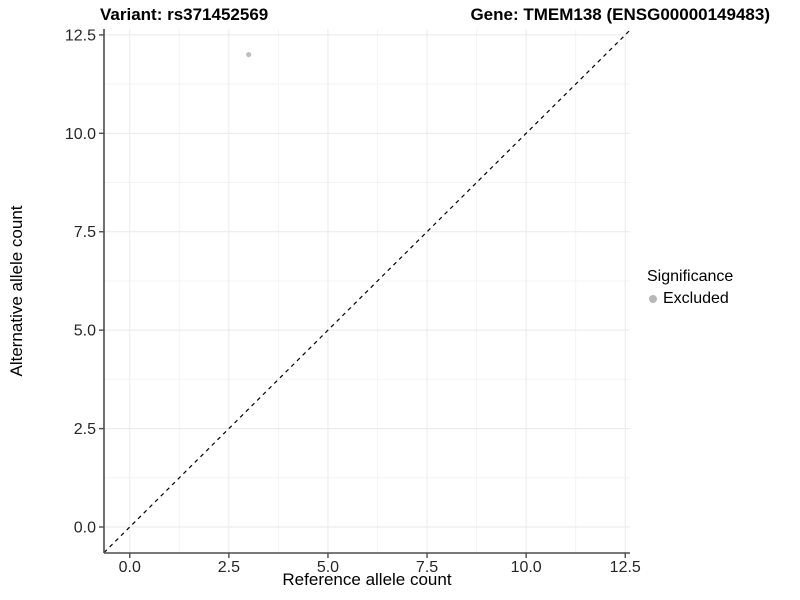  What do you see at coordinates (427, 567) in the screenshot?
I see `x-tick-label: 7.5` at bounding box center [427, 567].